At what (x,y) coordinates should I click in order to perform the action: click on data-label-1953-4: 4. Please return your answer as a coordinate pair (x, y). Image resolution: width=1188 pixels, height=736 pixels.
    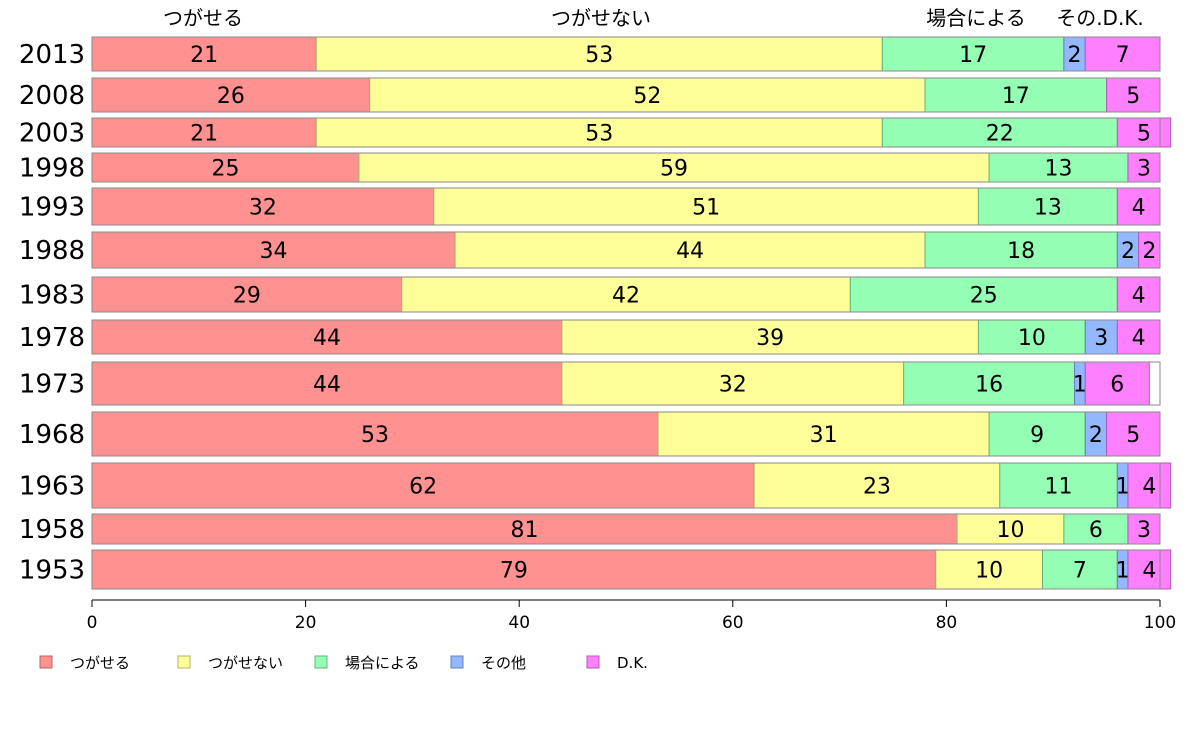
    Looking at the image, I should click on (1149, 571).